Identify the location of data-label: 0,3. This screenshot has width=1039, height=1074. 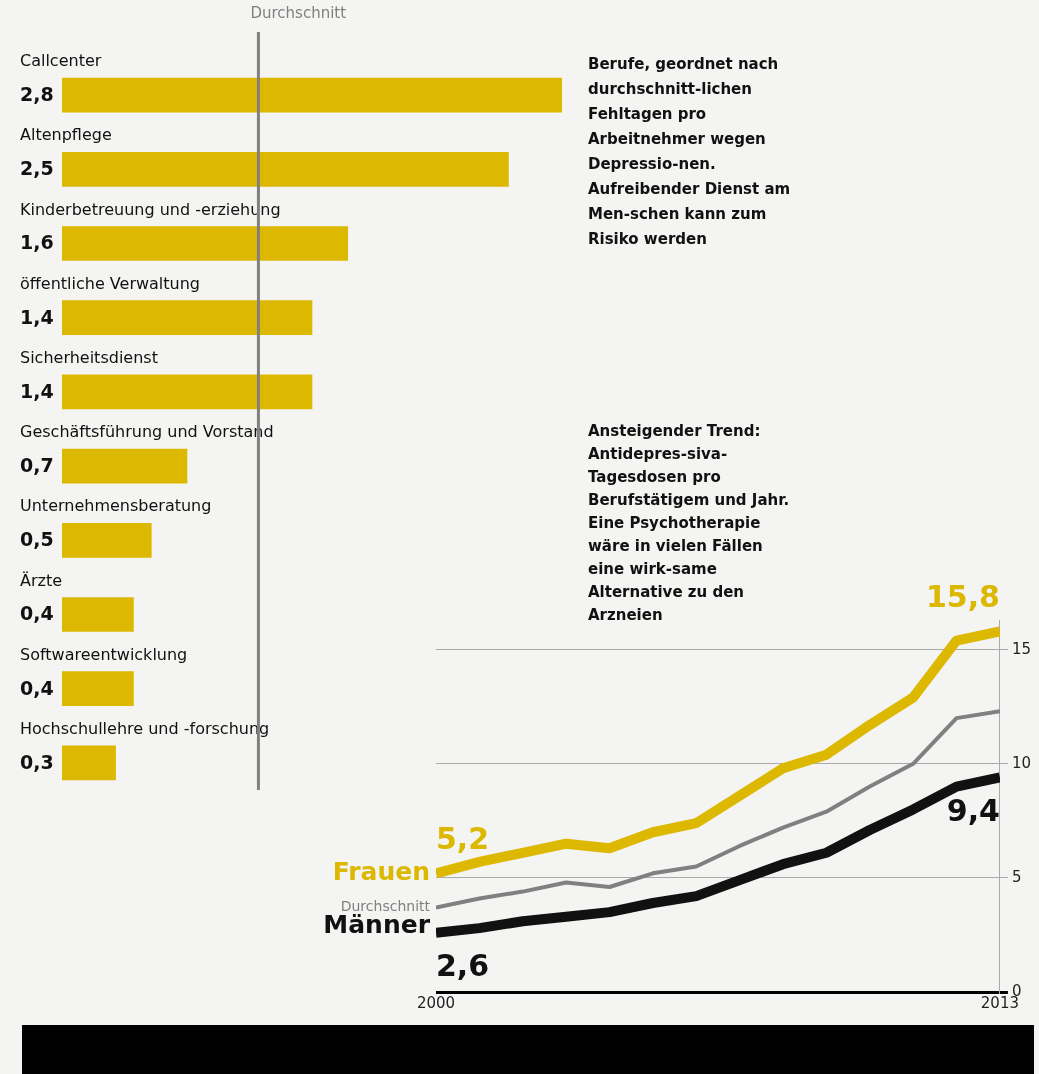
(37, 761).